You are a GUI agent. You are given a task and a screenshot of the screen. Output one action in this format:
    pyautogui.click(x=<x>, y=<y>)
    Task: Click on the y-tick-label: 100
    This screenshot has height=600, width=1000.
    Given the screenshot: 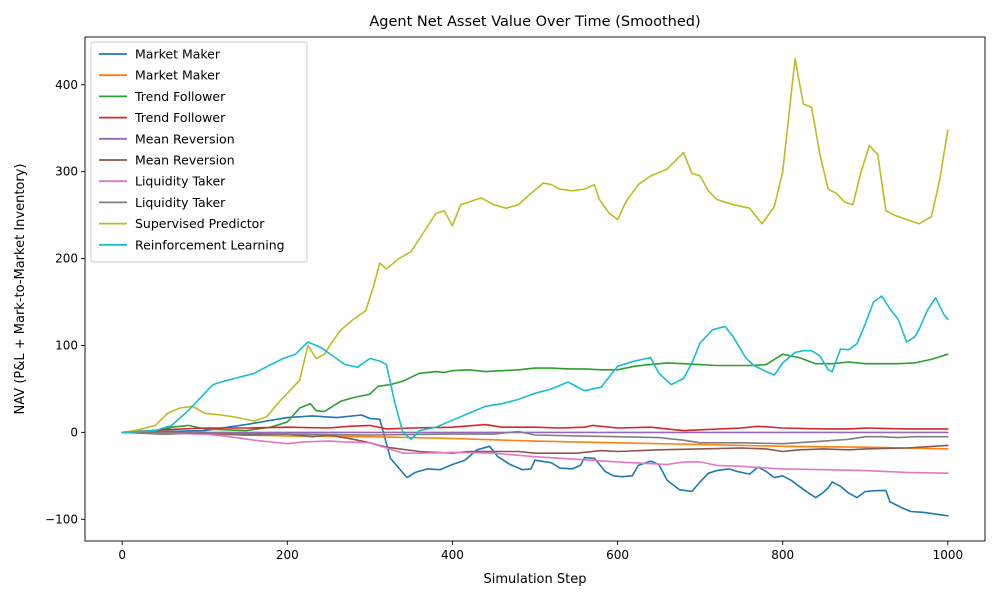 What is the action you would take?
    pyautogui.click(x=66, y=345)
    